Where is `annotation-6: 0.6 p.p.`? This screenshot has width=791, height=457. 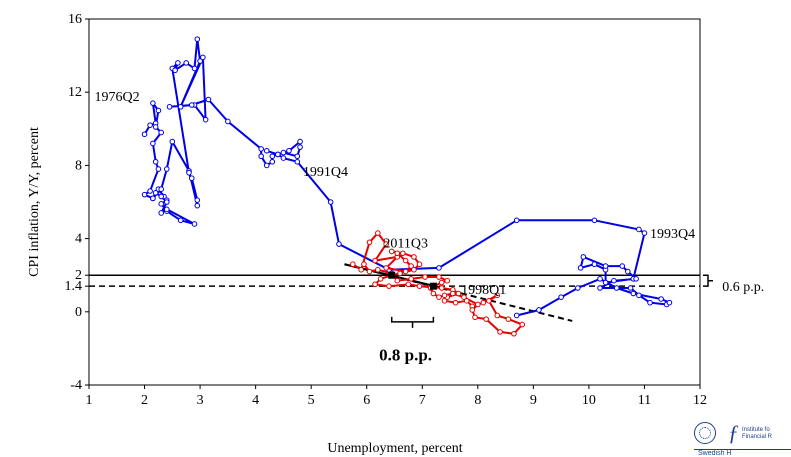 annotation-6: 0.6 p.p. is located at coordinates (743, 287).